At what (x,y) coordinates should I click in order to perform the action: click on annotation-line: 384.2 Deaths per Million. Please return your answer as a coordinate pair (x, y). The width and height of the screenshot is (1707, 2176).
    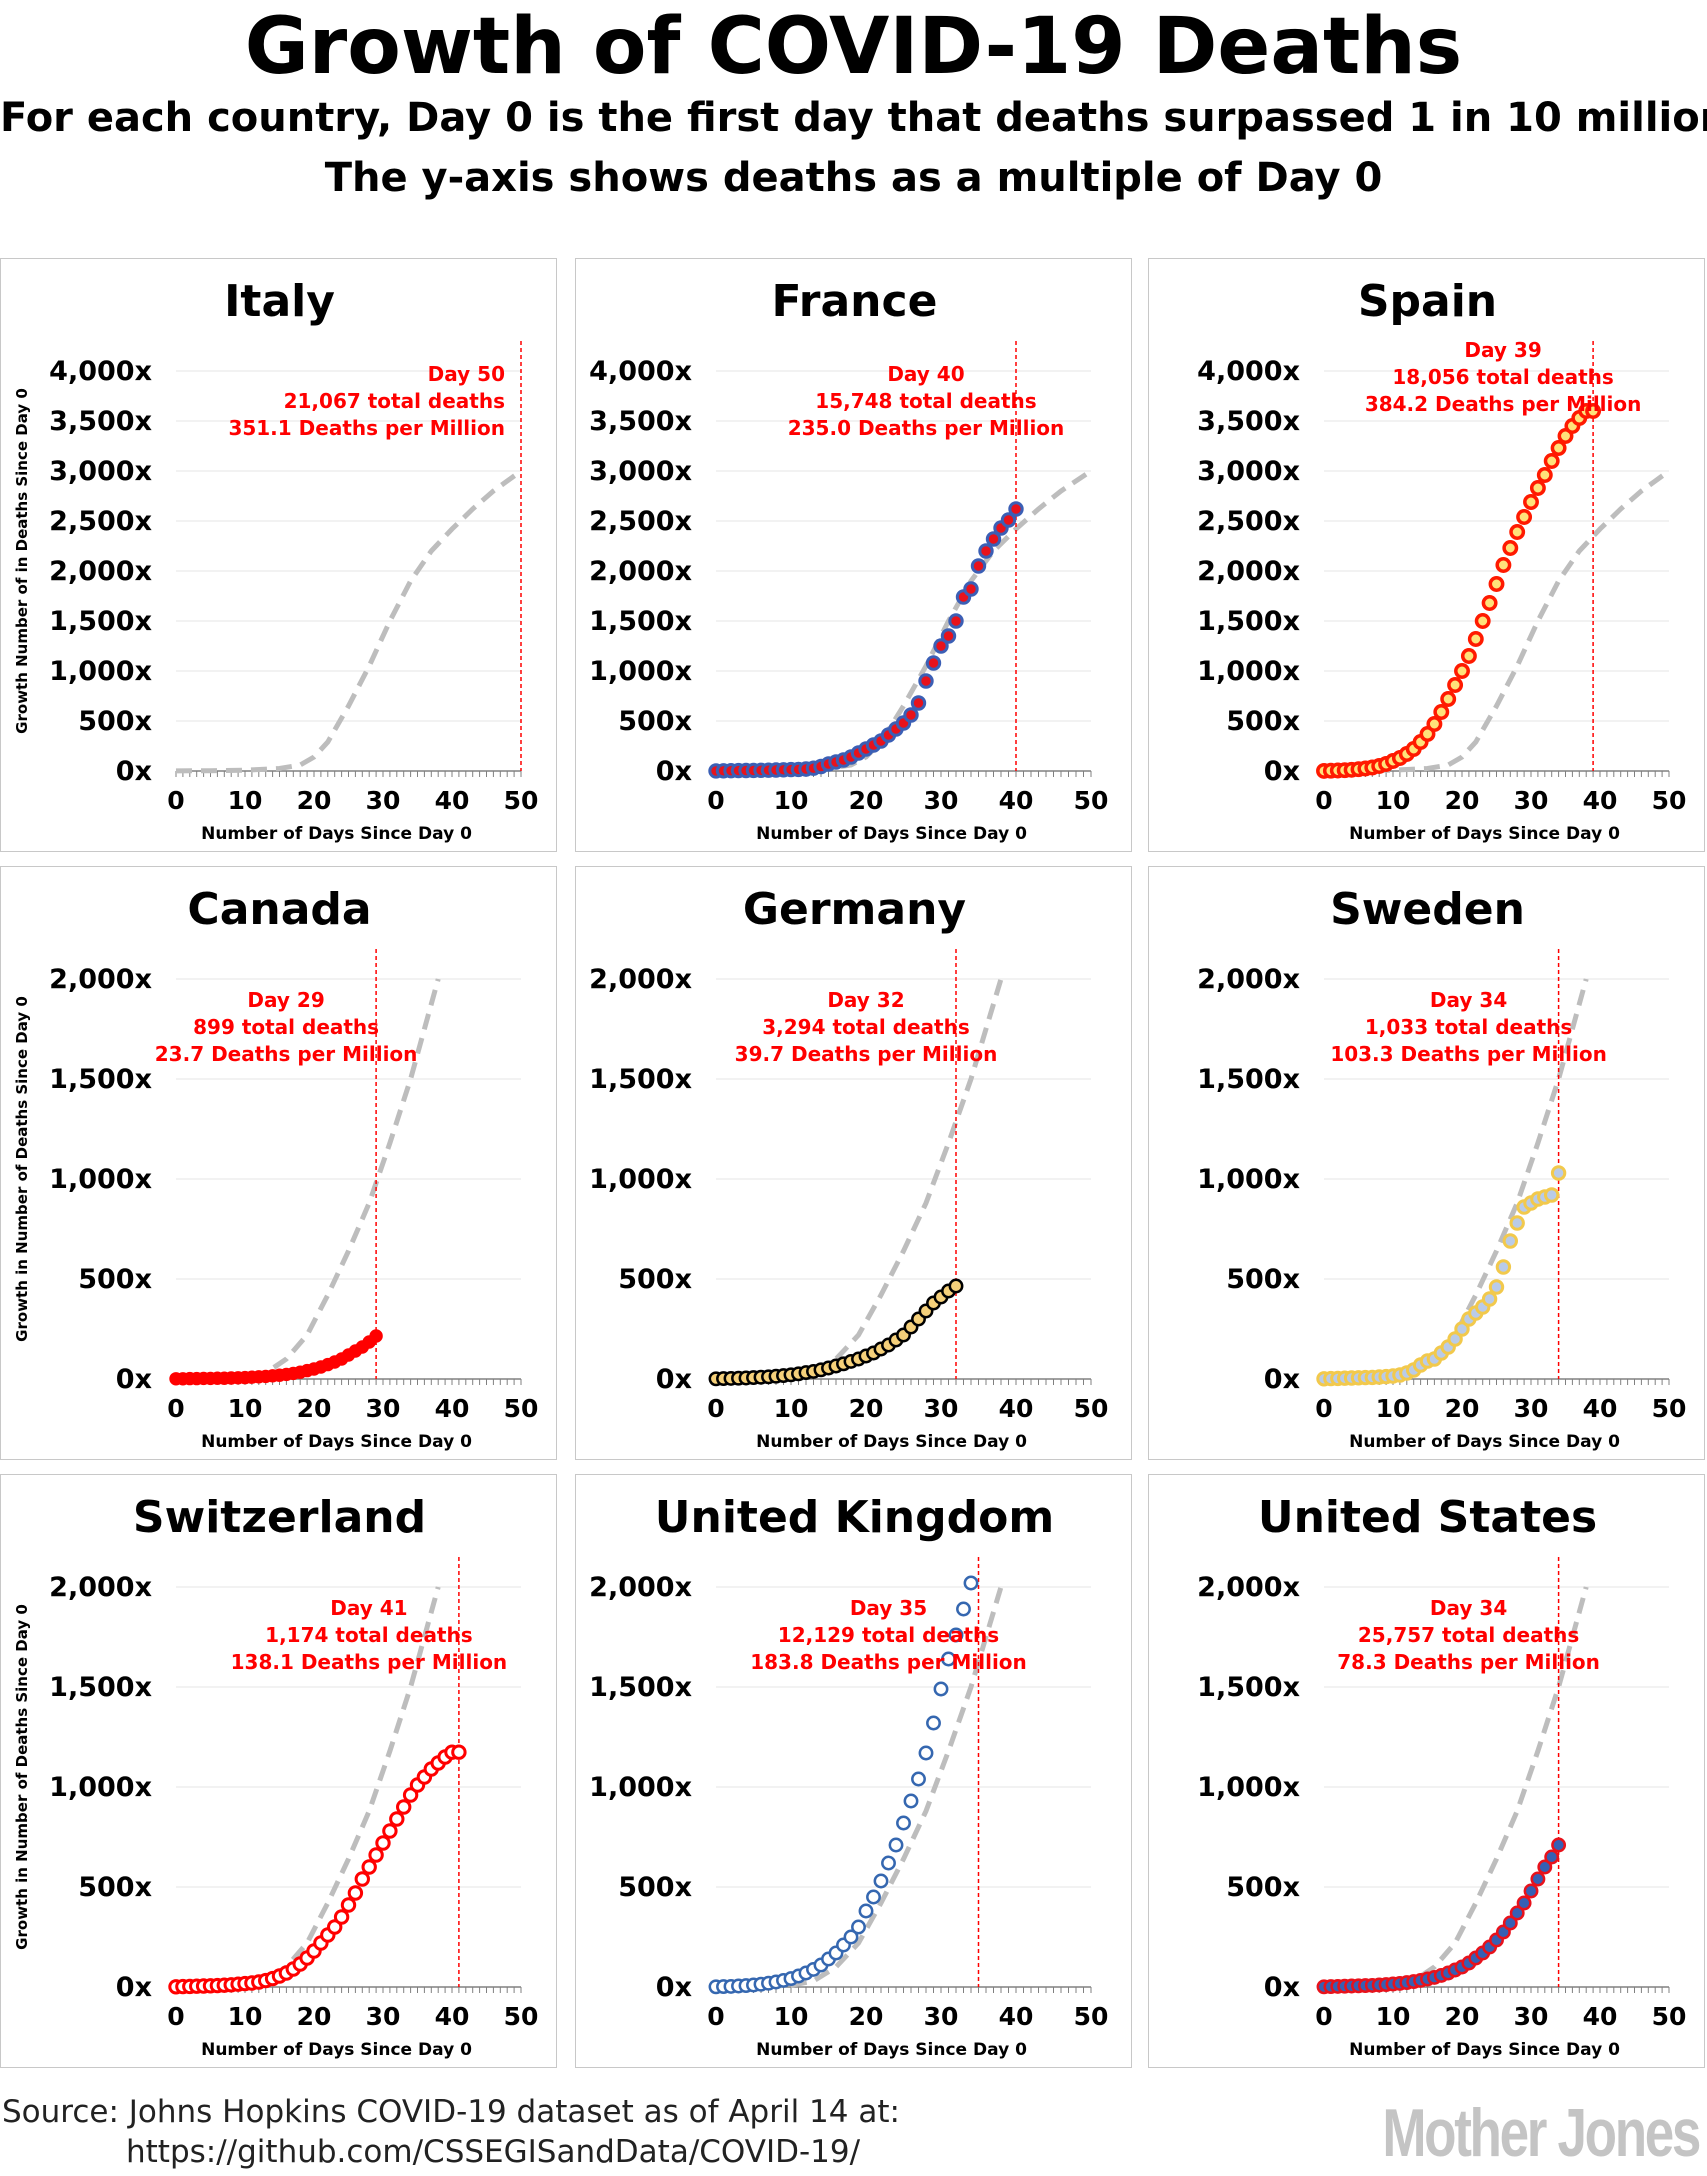
    Looking at the image, I should click on (1503, 404).